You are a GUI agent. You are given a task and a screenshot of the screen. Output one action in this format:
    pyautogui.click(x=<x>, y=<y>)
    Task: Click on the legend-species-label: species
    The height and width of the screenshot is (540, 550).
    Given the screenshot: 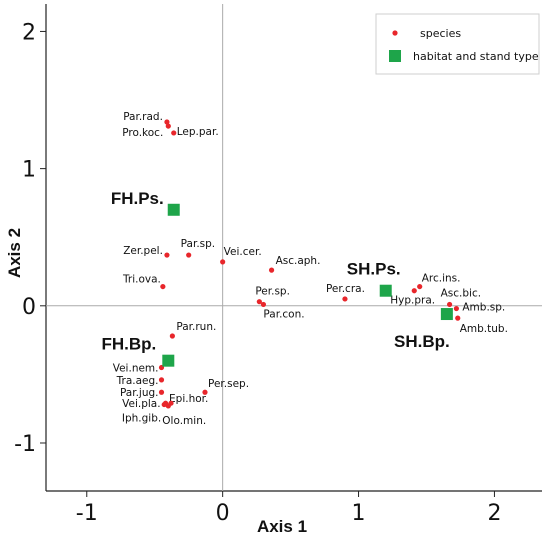 What is the action you would take?
    pyautogui.click(x=440, y=33)
    